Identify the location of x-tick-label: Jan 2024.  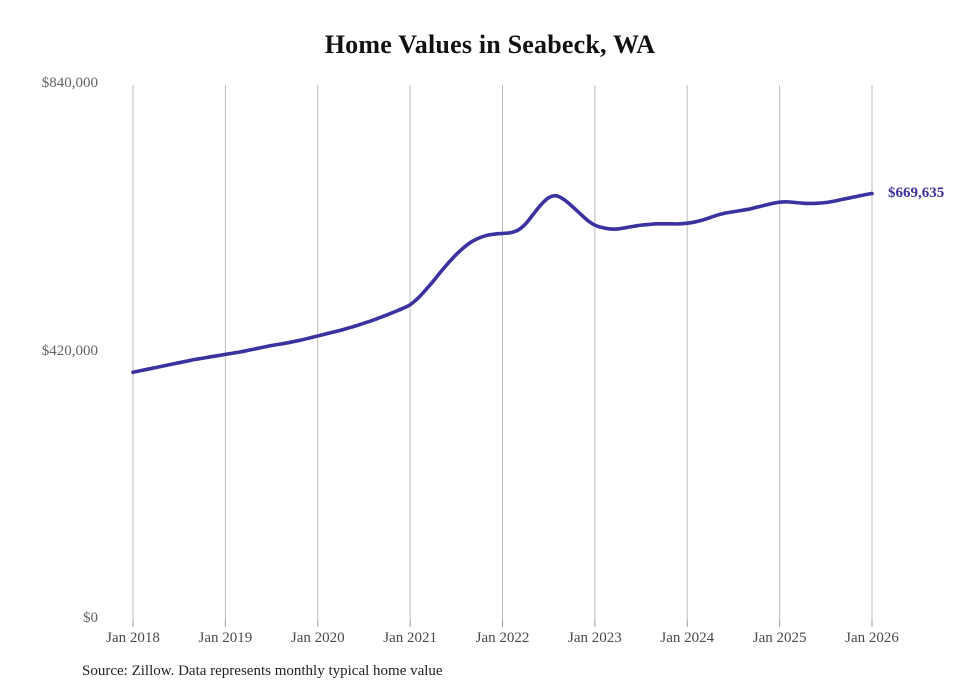
(687, 638).